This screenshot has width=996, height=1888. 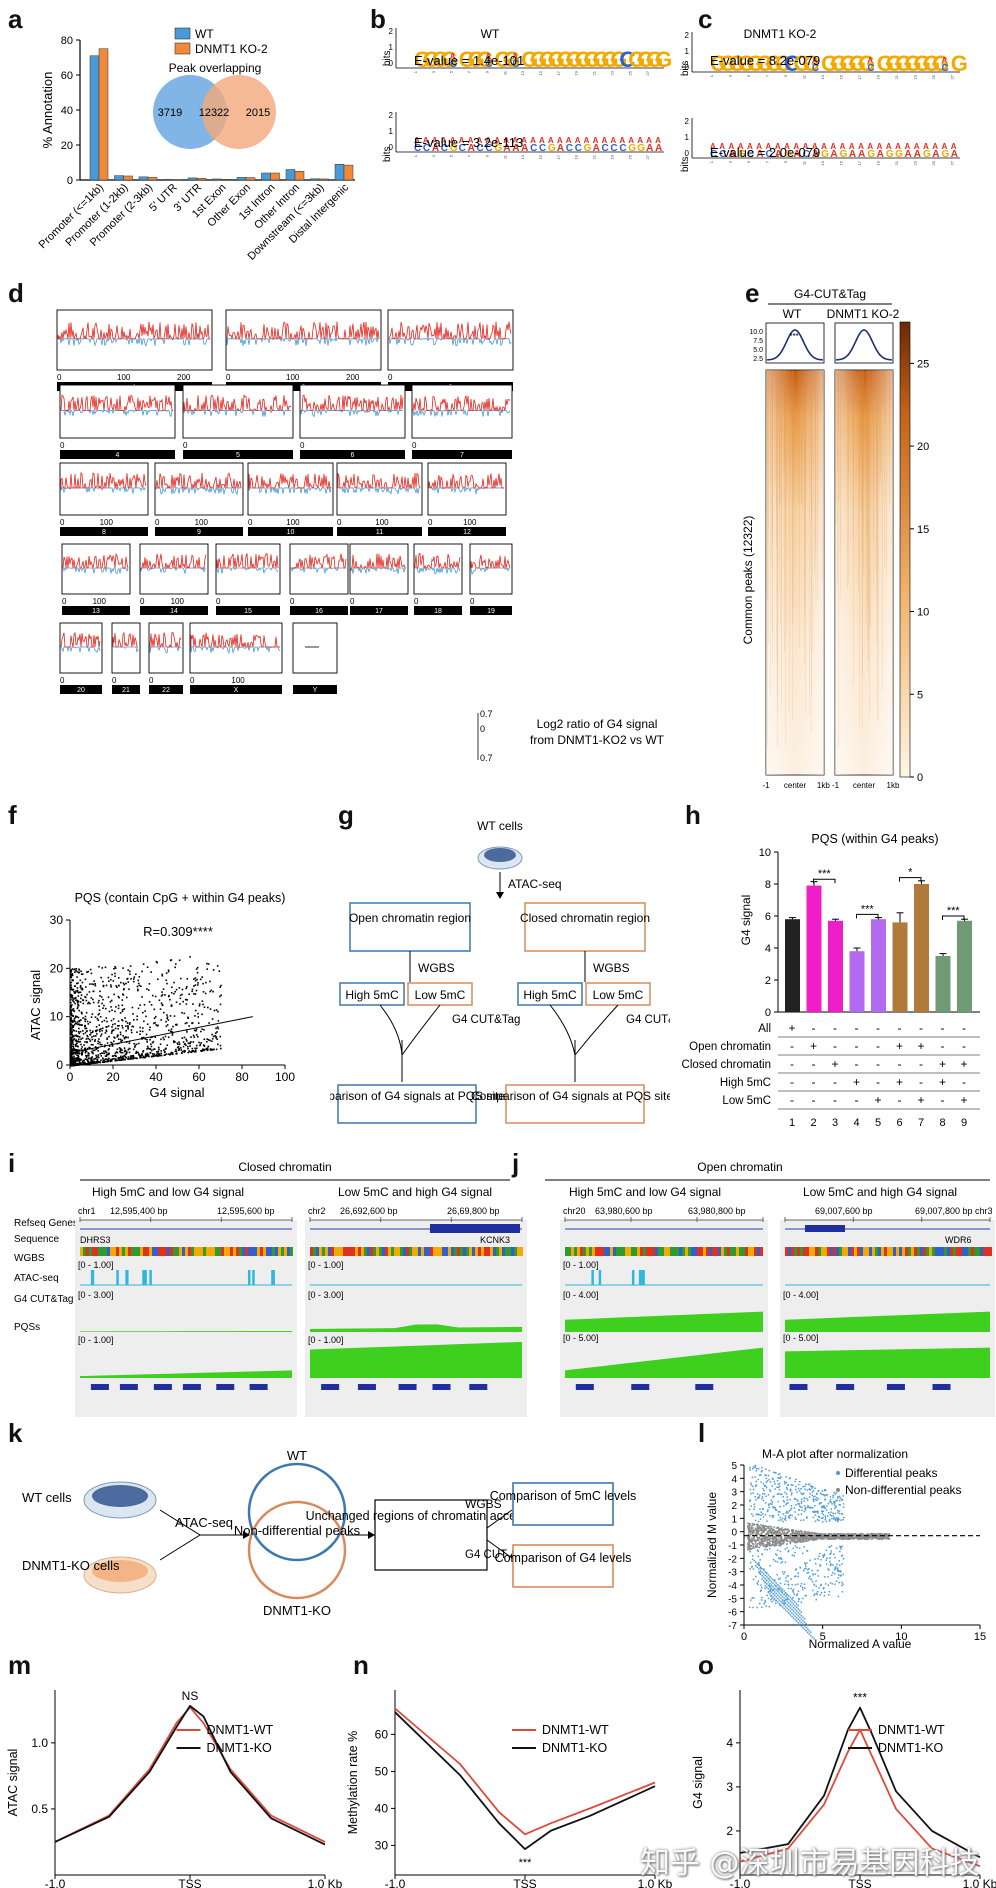 What do you see at coordinates (550, 995) in the screenshot?
I see `g-high-r: High 5mC` at bounding box center [550, 995].